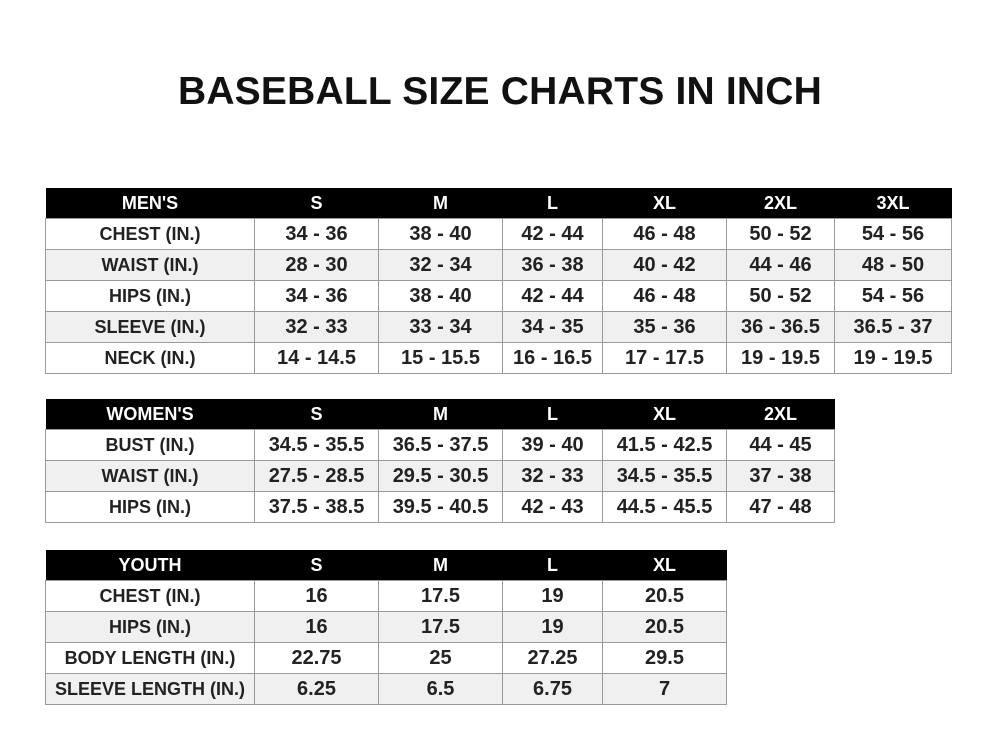  I want to click on table-row: BODY LENGTH (IN.) 22.75 25 27.25 29.5, so click(386, 658).